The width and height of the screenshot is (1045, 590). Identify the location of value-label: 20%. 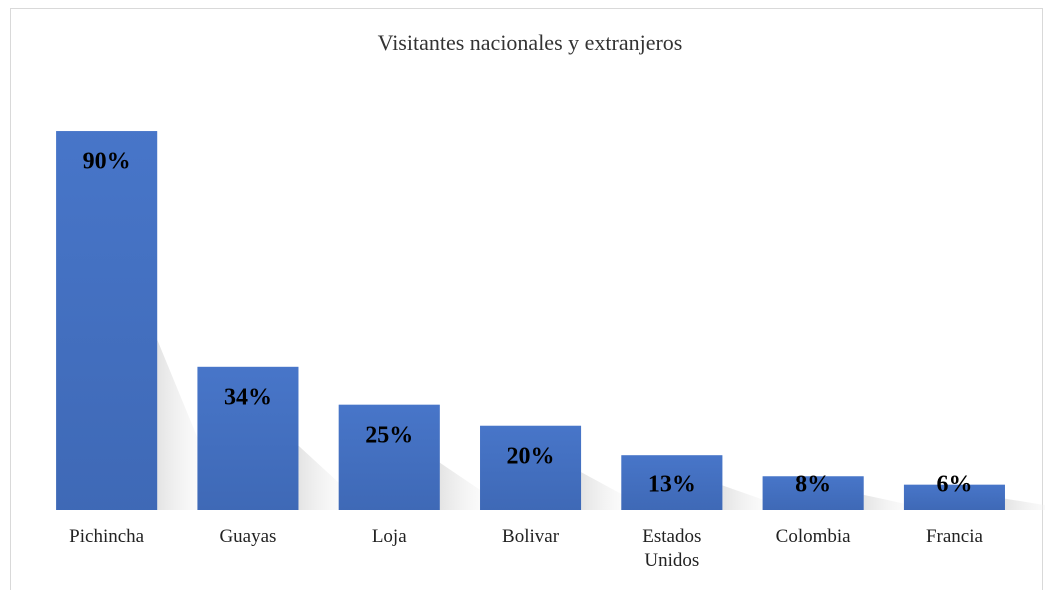
(531, 456).